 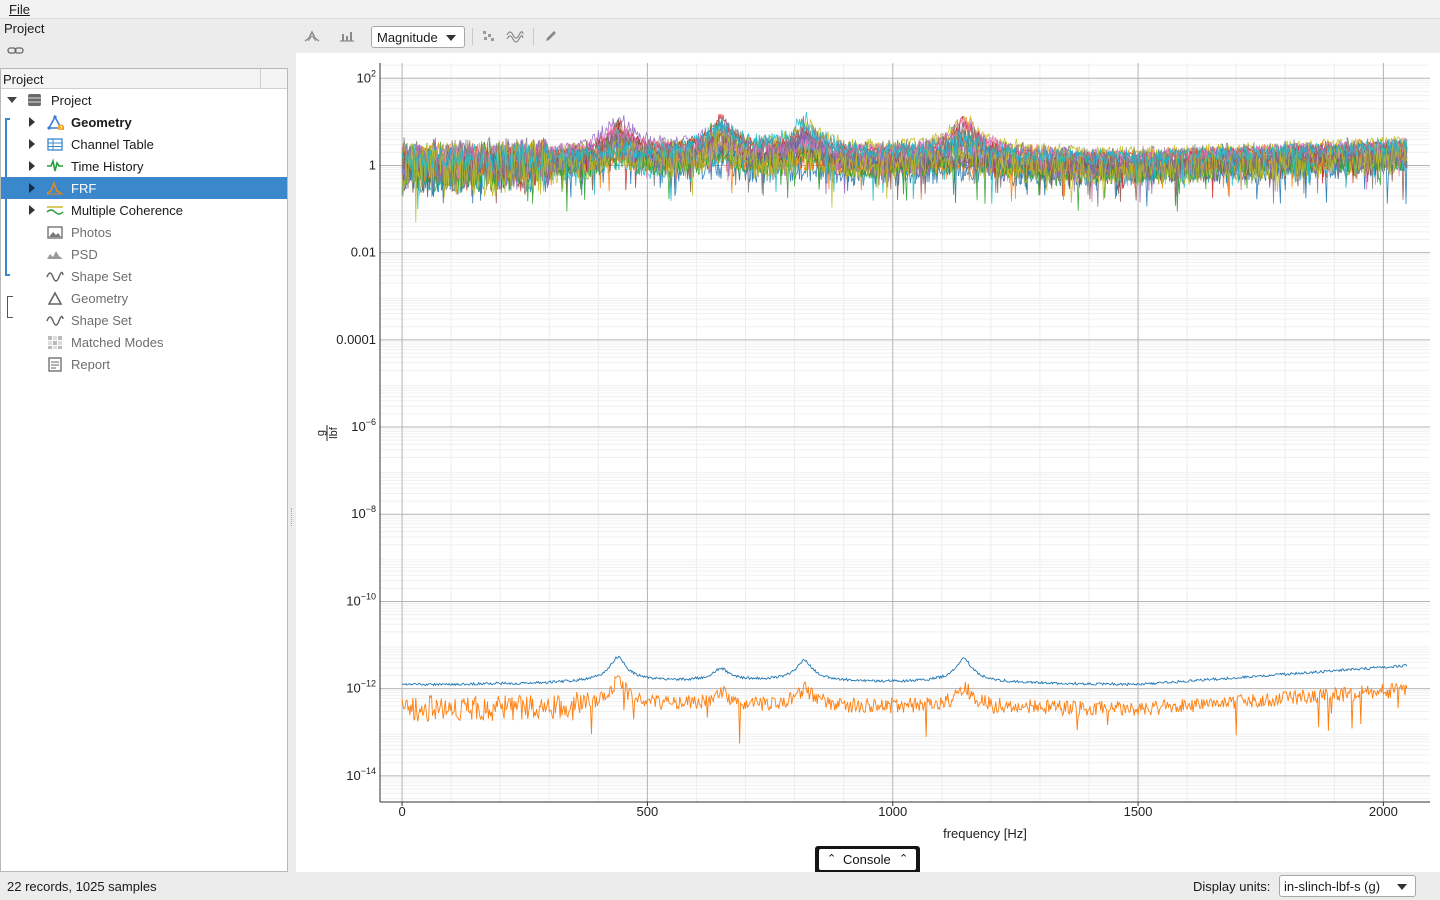 I want to click on plot-toolbar: Magnitude, so click(x=868, y=36).